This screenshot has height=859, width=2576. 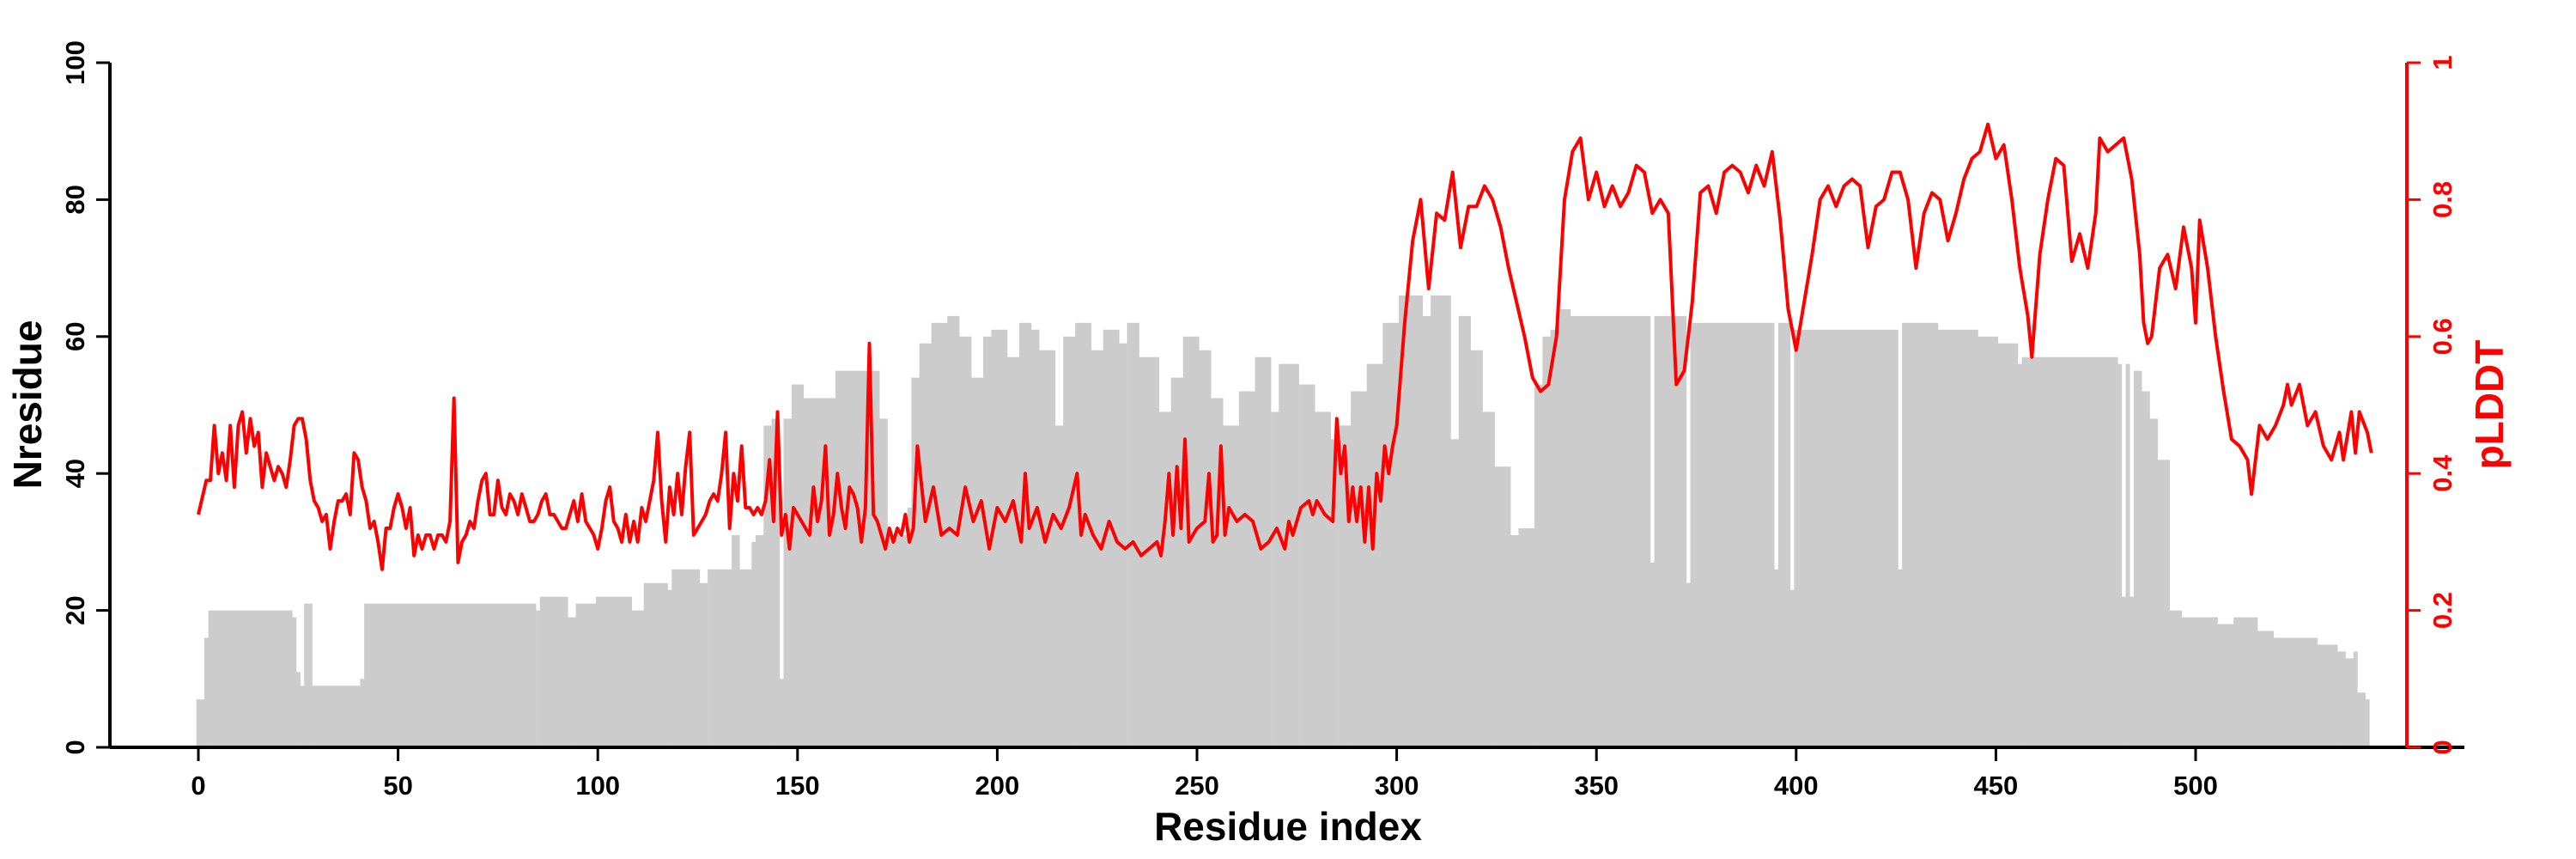 I want to click on x-tick-label: 250, so click(x=1197, y=786).